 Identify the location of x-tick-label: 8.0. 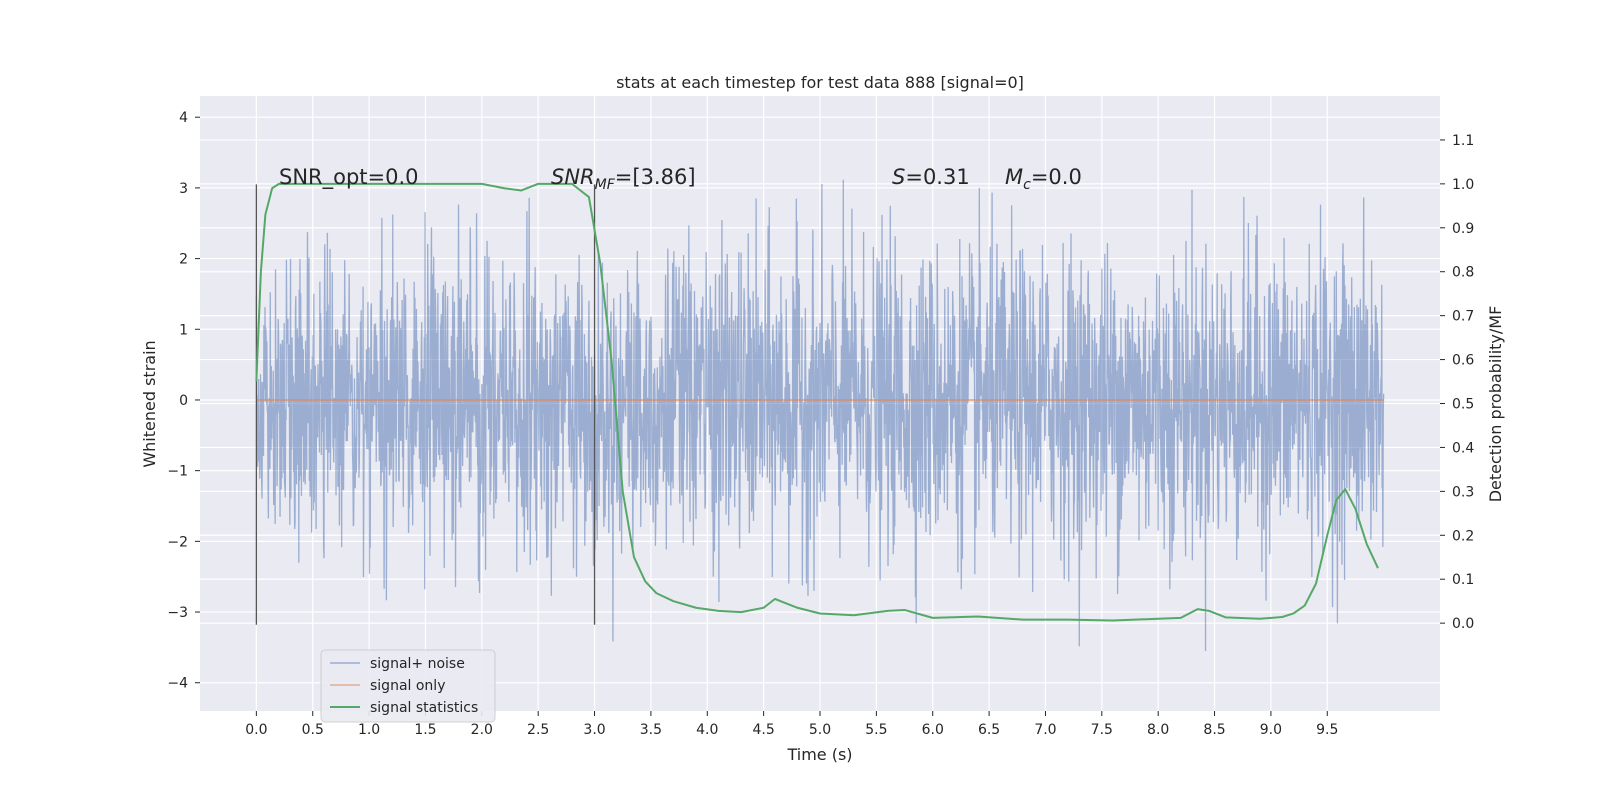
(1158, 730).